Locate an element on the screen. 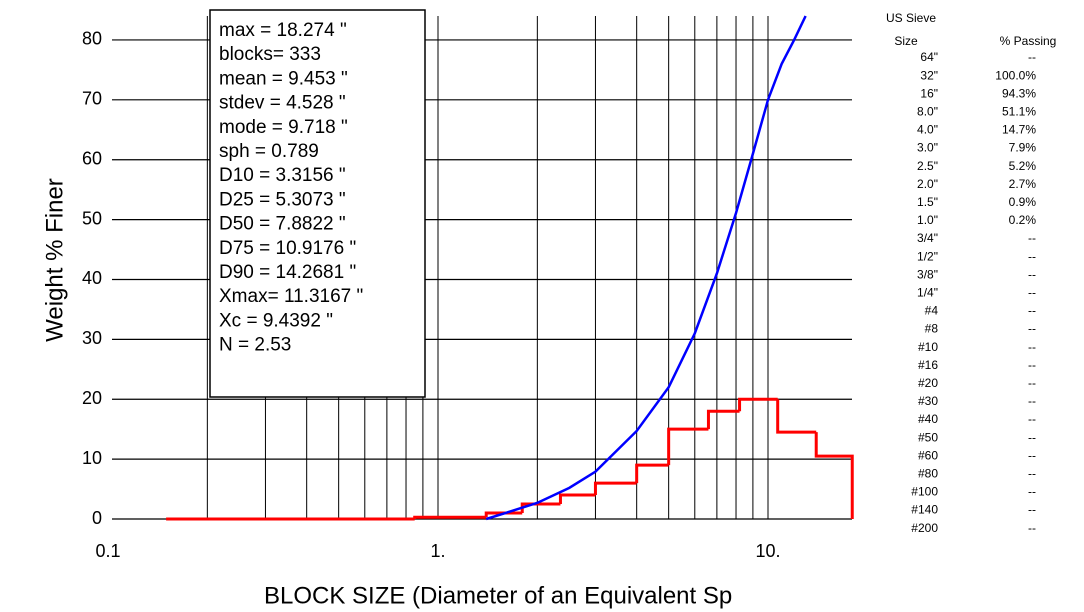 This screenshot has height=612, width=1084. stat-line: mean = 9.453 " is located at coordinates (283, 78).